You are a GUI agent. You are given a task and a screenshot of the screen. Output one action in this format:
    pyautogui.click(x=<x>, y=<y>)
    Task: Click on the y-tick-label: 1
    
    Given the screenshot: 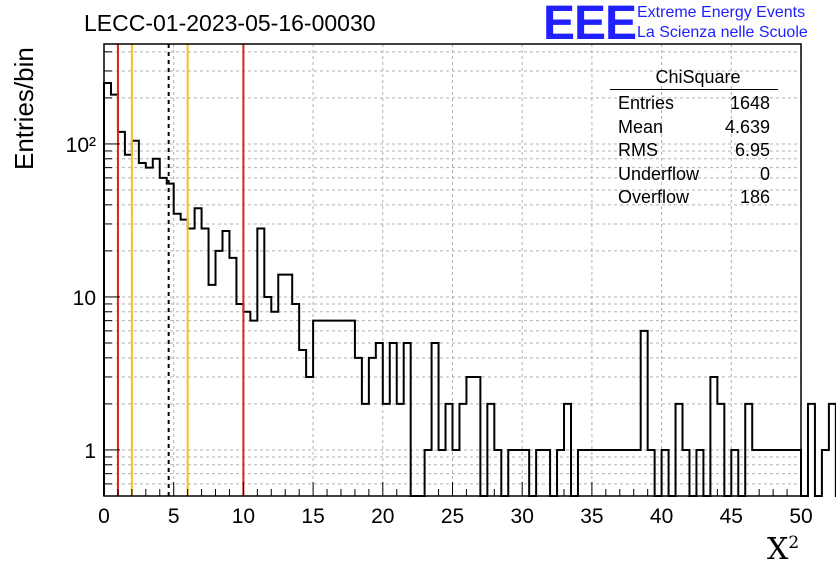 What is the action you would take?
    pyautogui.click(x=90, y=451)
    